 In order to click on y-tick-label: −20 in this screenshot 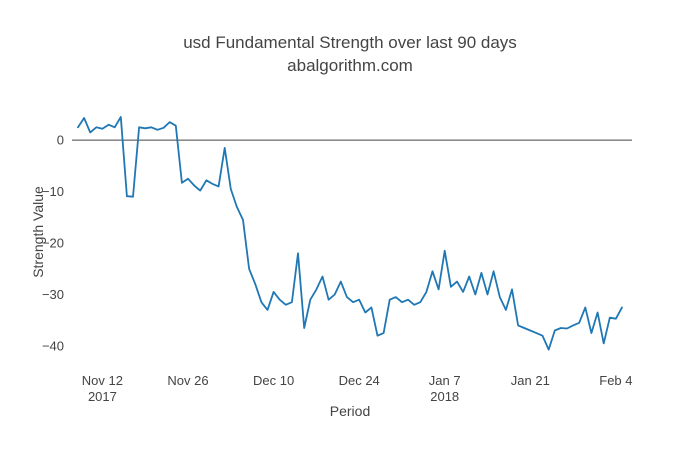, I will do `click(53, 243)`.